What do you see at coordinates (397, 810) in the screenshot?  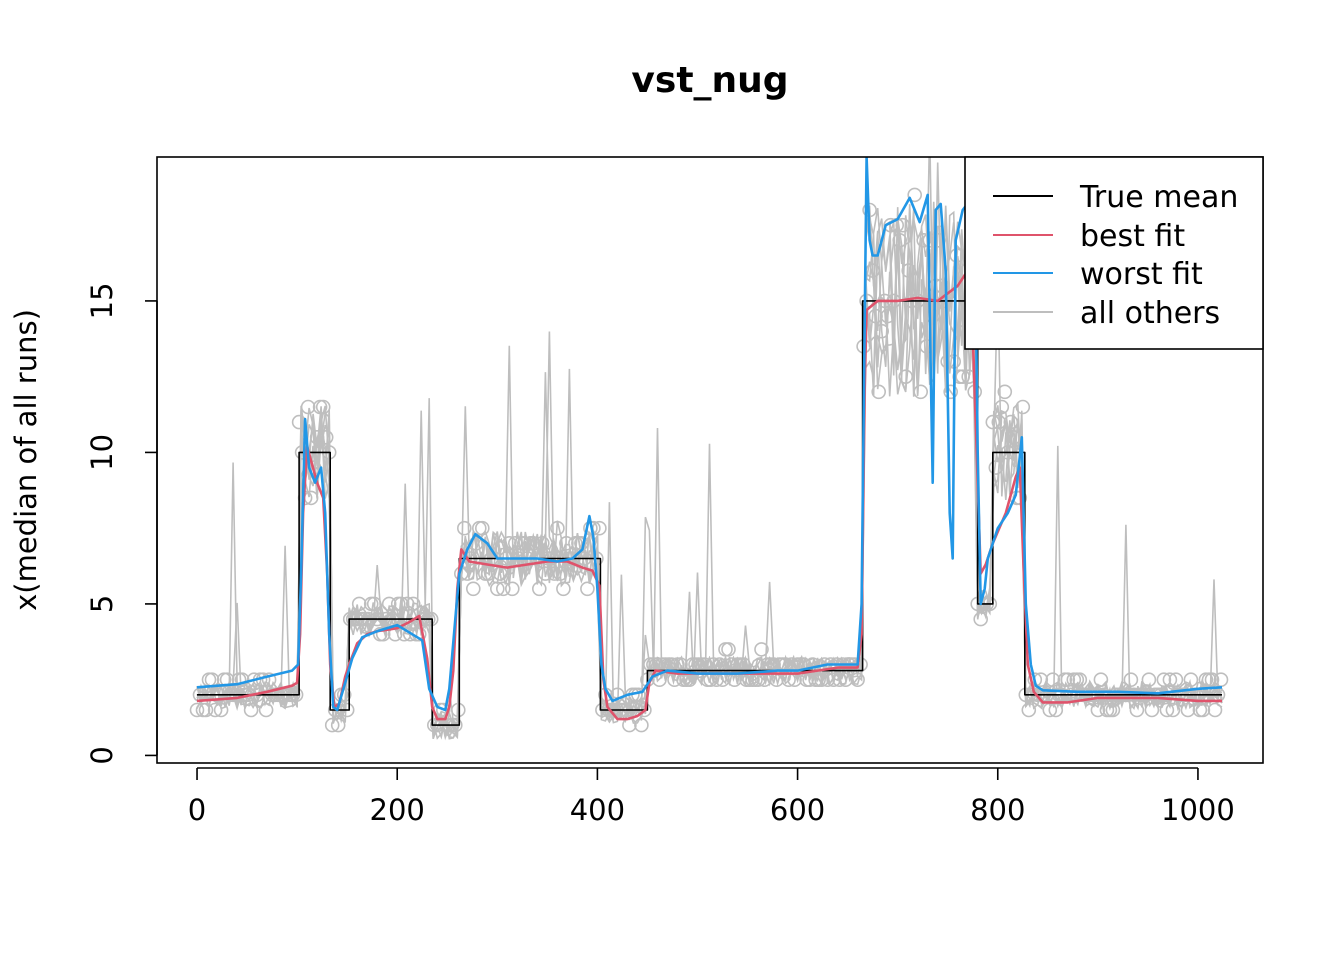 I see `x-tick-label: 200` at bounding box center [397, 810].